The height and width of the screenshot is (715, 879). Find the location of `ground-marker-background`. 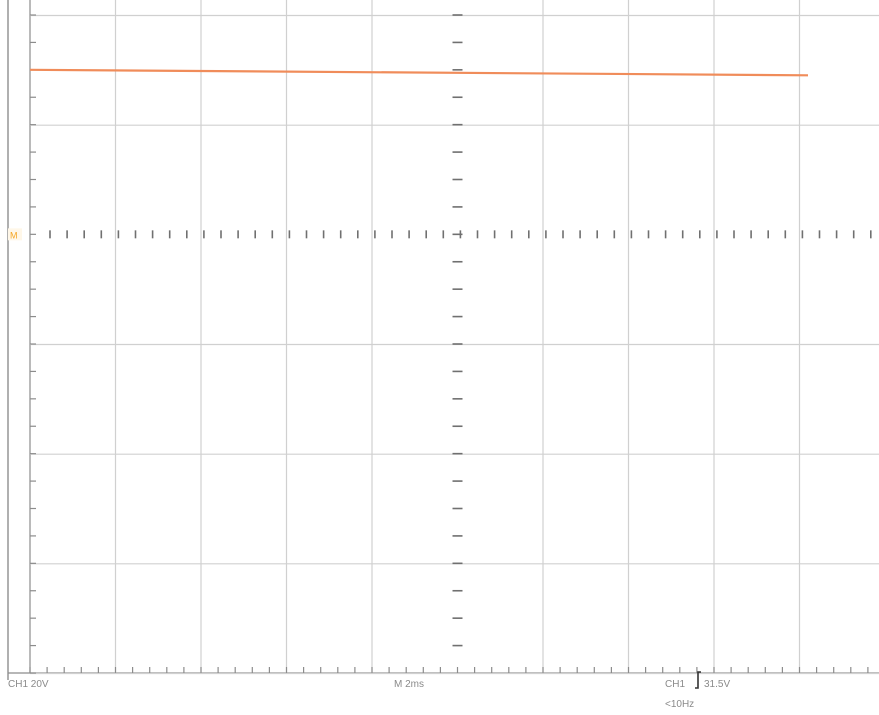

ground-marker-background is located at coordinates (15, 234).